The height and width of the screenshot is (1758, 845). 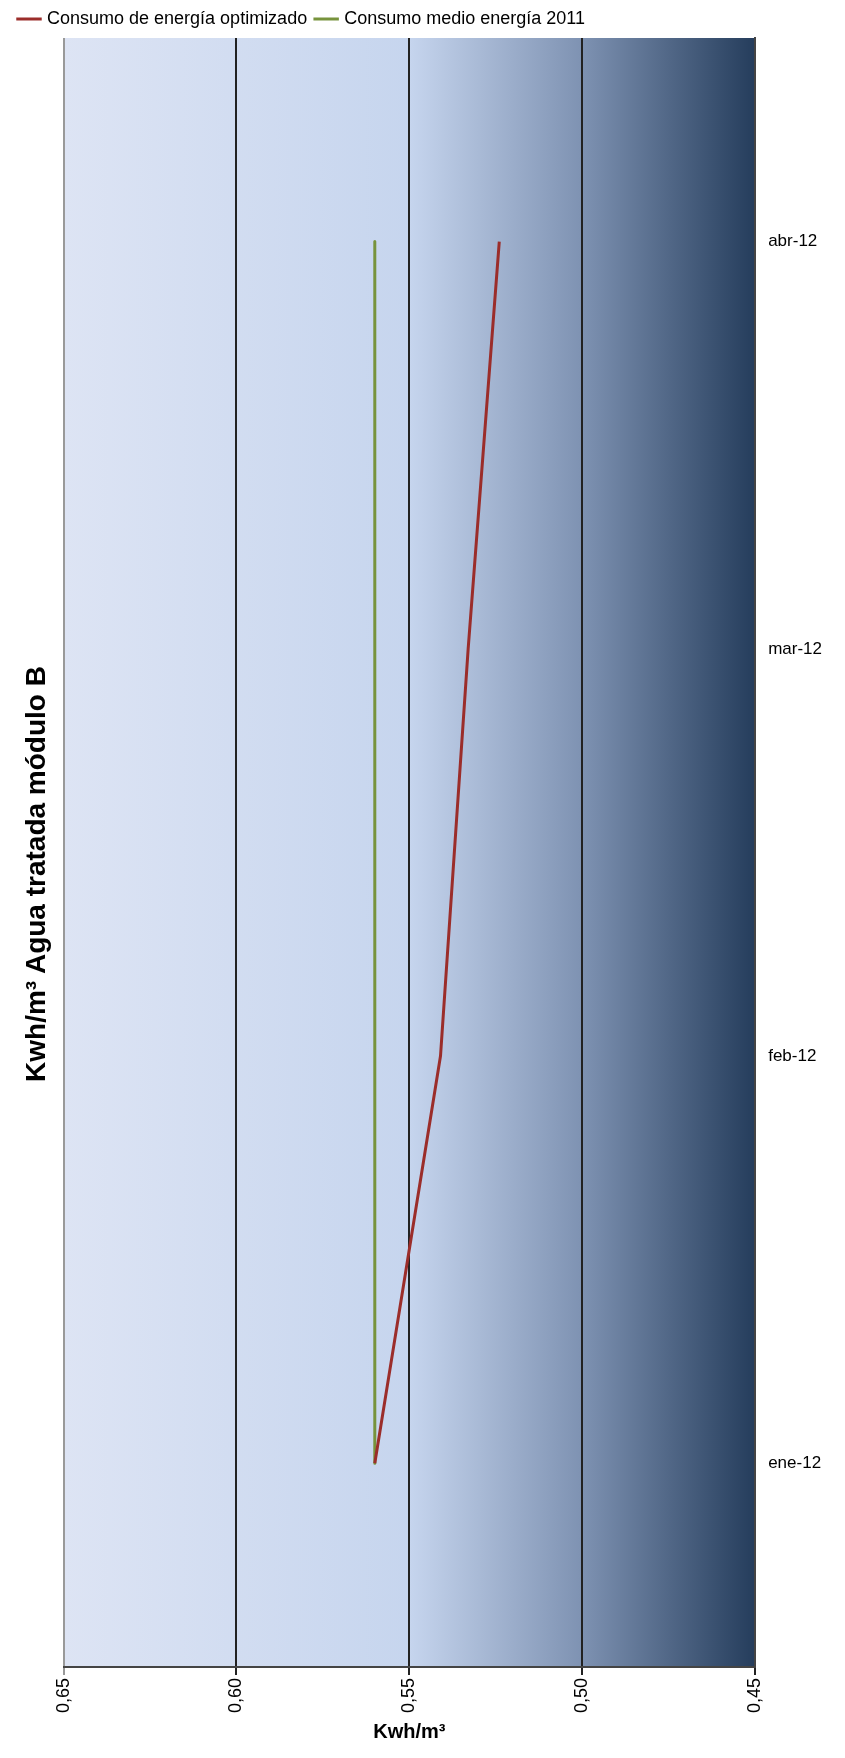 What do you see at coordinates (408, 1695) in the screenshot?
I see `x-tick-label: 0,55` at bounding box center [408, 1695].